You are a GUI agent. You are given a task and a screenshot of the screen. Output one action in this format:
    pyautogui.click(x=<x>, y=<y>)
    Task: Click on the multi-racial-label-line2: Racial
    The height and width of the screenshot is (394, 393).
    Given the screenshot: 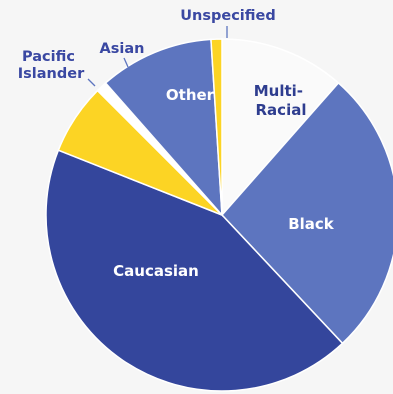 What is the action you would take?
    pyautogui.click(x=281, y=110)
    